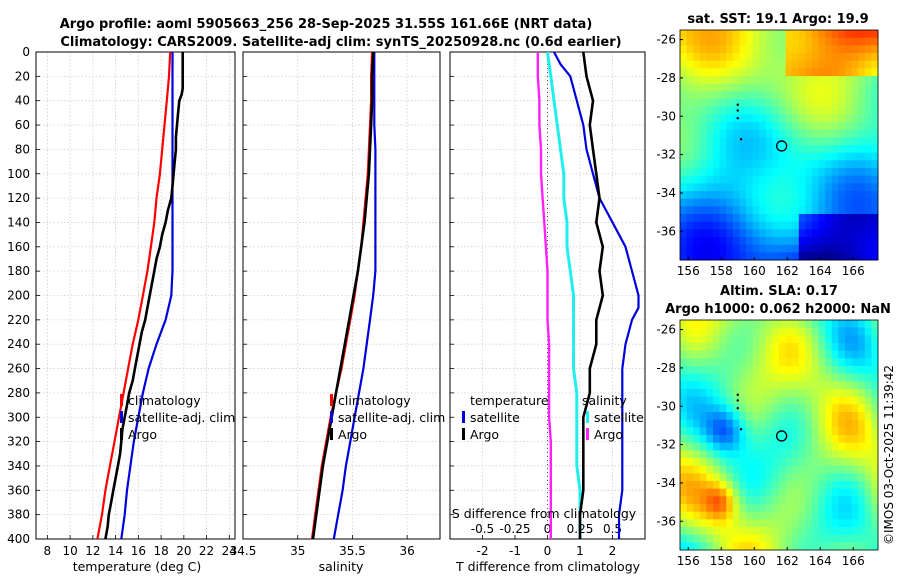  What do you see at coordinates (591, 295) in the screenshot?
I see `temperature-argo-diff-line` at bounding box center [591, 295].